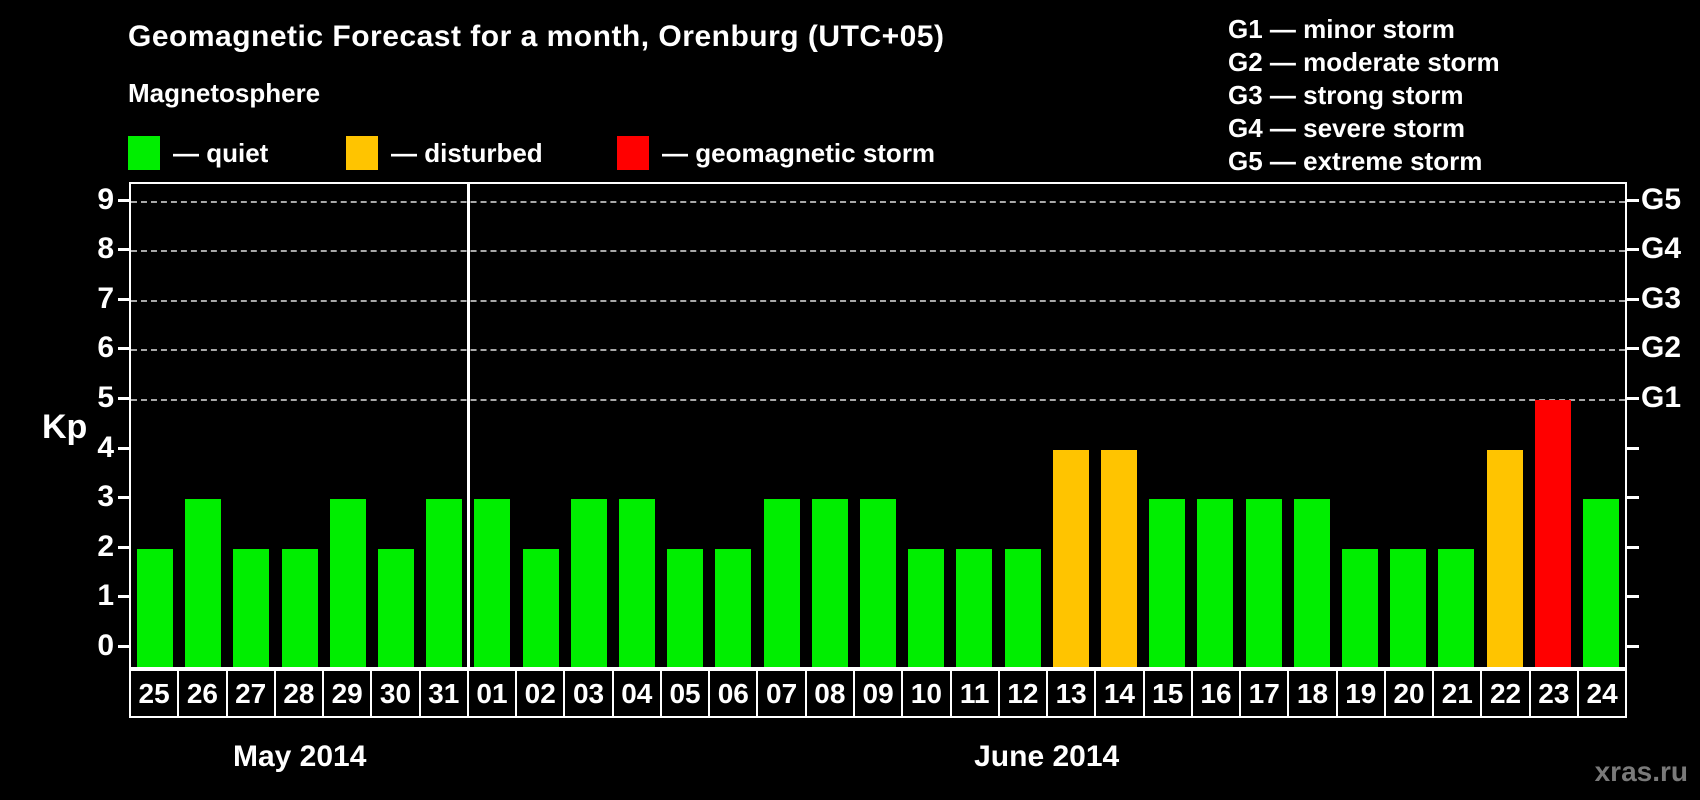 Image resolution: width=1700 pixels, height=800 pixels. I want to click on g-scale-label-g5: G5, so click(1661, 199).